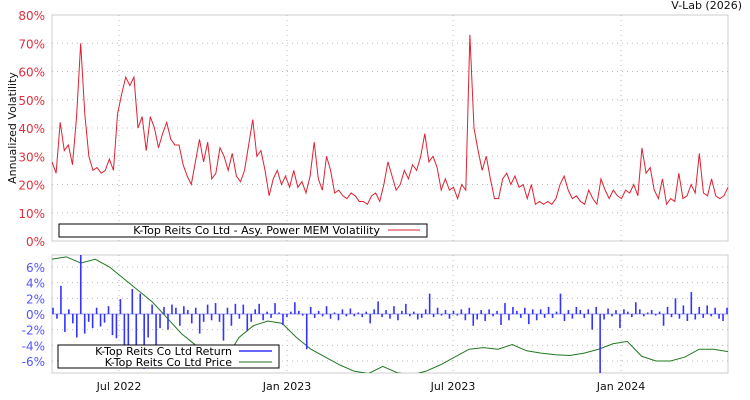  I want to click on x-tick-label: Jan 2023, so click(286, 386).